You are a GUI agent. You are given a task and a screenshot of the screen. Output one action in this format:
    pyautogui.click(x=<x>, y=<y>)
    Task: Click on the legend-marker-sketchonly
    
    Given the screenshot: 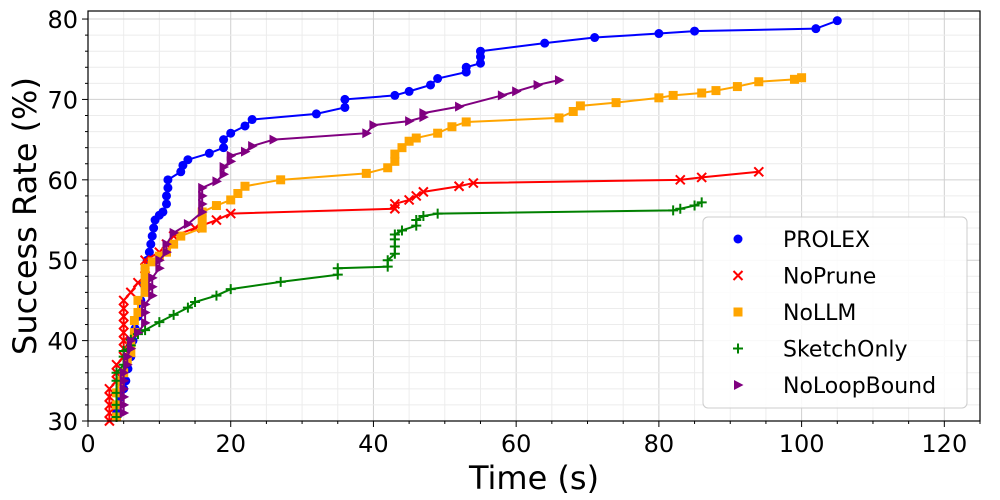 What is the action you would take?
    pyautogui.click(x=738, y=348)
    